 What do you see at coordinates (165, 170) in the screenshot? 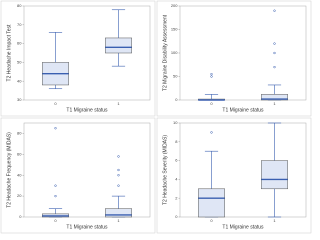
I see `y-axis-label: T2 Headache Severity (MIDAS)` at bounding box center [165, 170].